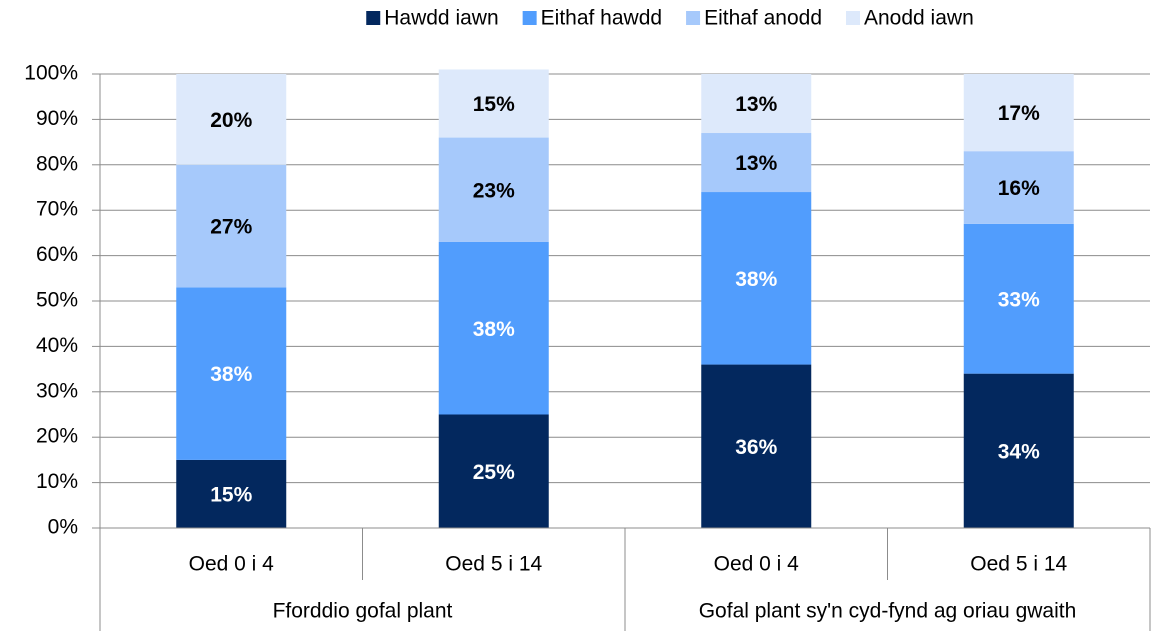 This screenshot has height=631, width=1168. Describe the element at coordinates (57, 436) in the screenshot. I see `y-tick-label: 20%` at that location.